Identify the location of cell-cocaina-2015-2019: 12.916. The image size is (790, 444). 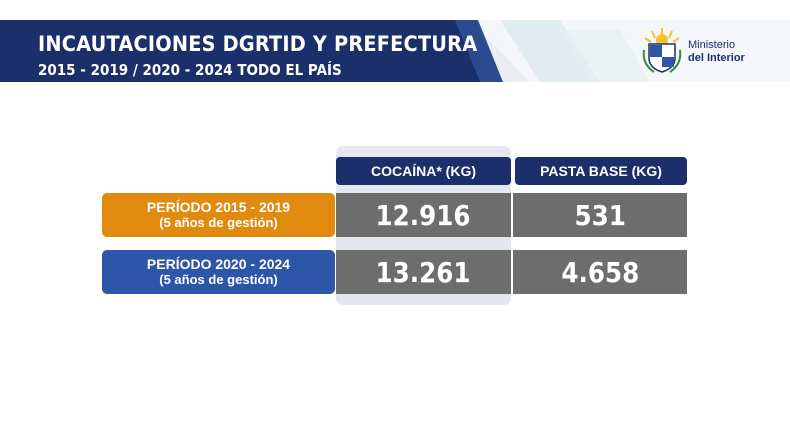
(423, 215).